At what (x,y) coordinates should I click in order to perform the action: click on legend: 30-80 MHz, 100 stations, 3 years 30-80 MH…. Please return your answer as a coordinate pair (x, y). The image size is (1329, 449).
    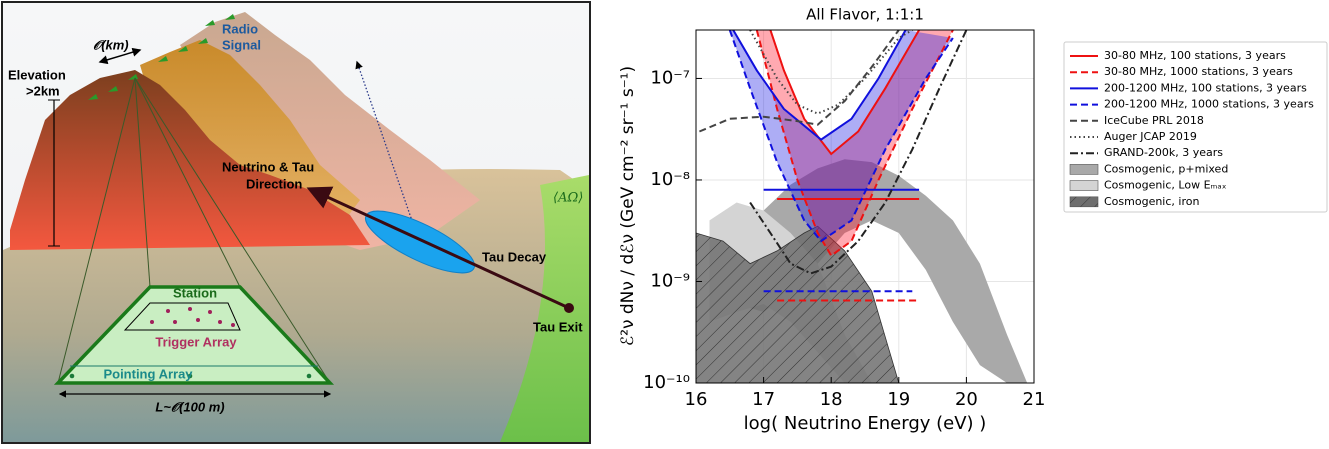
    Looking at the image, I should click on (1191, 128).